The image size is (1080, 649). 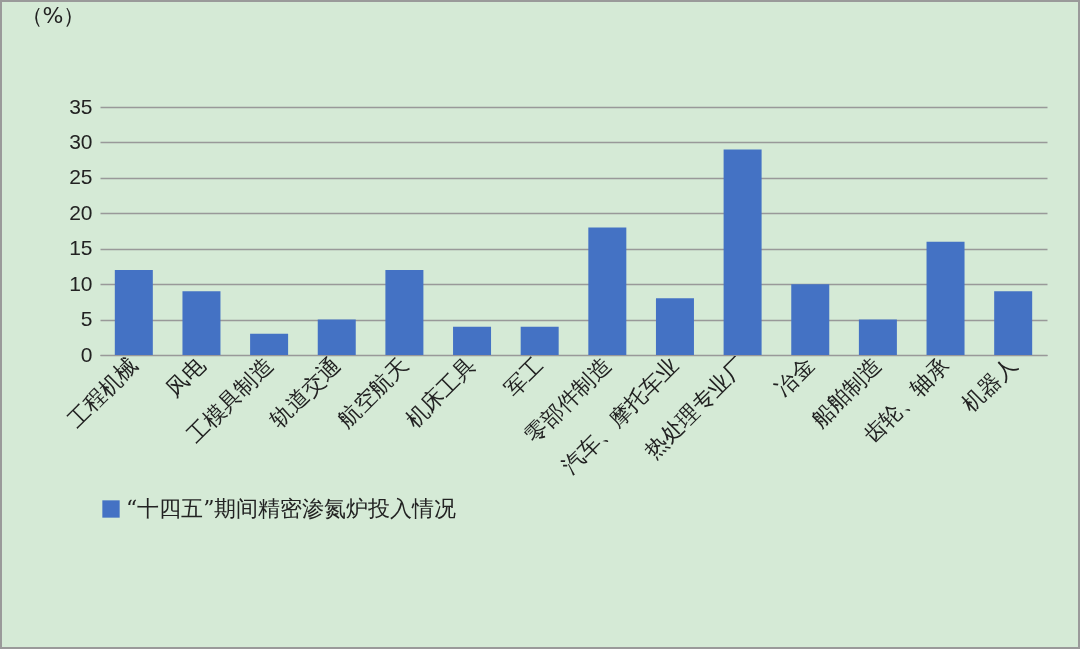 I want to click on x-tick-label: 机器人, so click(x=989, y=384).